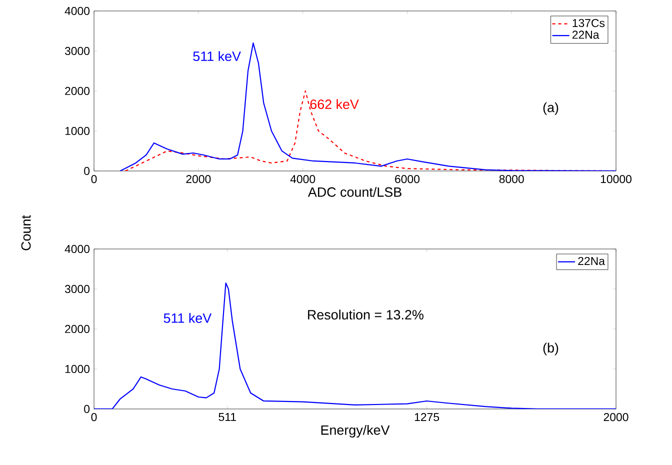 This screenshot has height=465, width=672. Describe the element at coordinates (26, 232) in the screenshot. I see `y-axis-title: Count` at that location.